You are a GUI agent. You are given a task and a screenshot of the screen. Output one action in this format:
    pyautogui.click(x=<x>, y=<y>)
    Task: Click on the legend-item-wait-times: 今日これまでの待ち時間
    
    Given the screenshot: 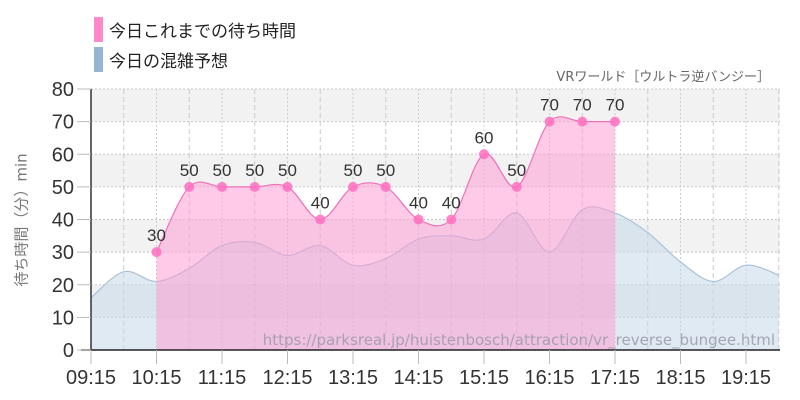 What is the action you would take?
    pyautogui.click(x=195, y=29)
    